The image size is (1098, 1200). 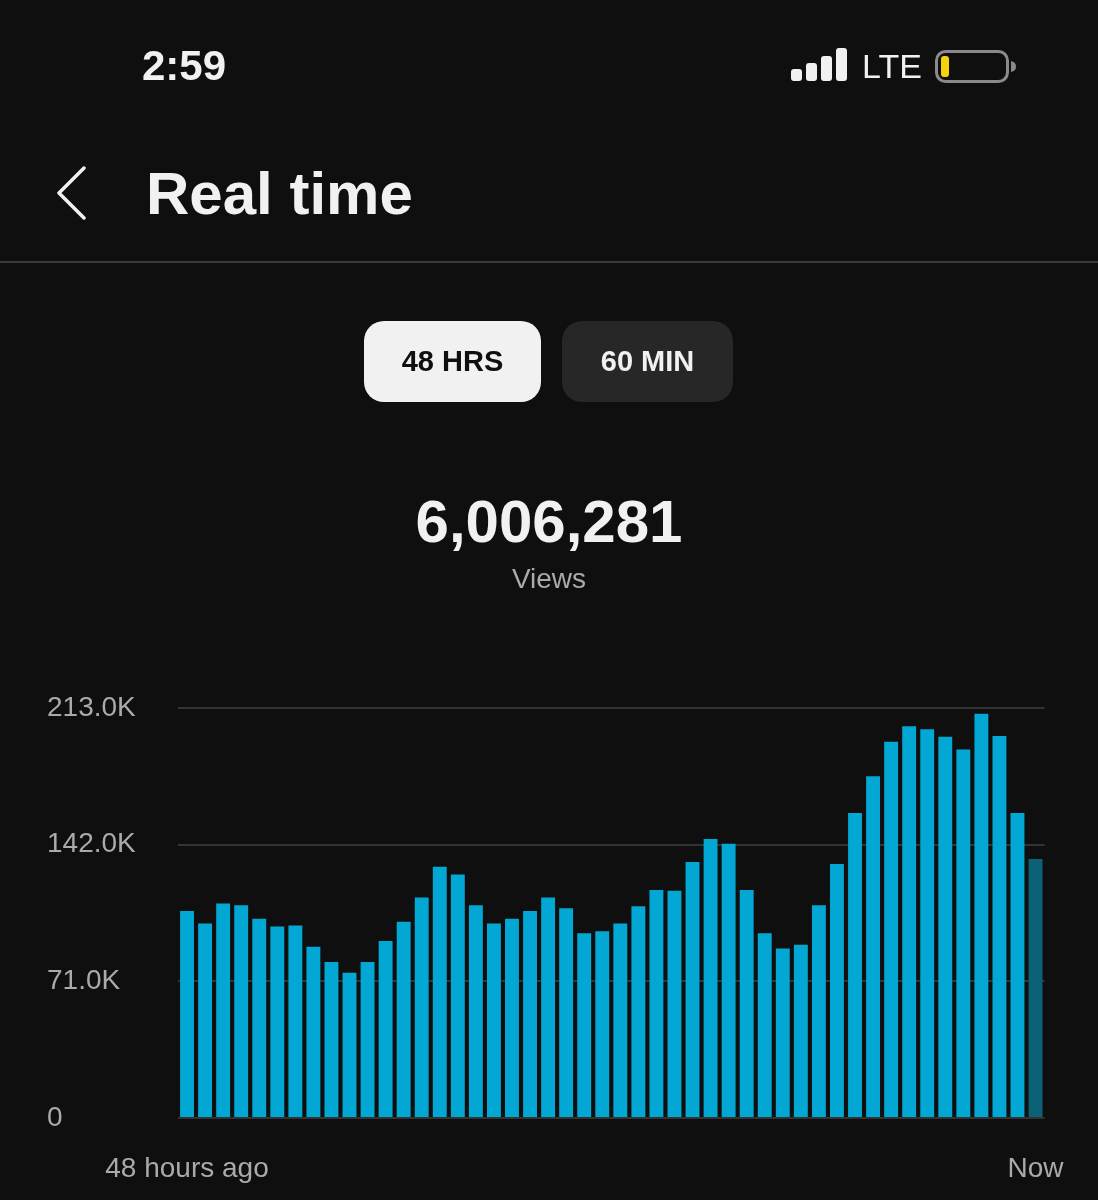 What do you see at coordinates (84, 980) in the screenshot?
I see `y-tick-label: 71.0K` at bounding box center [84, 980].